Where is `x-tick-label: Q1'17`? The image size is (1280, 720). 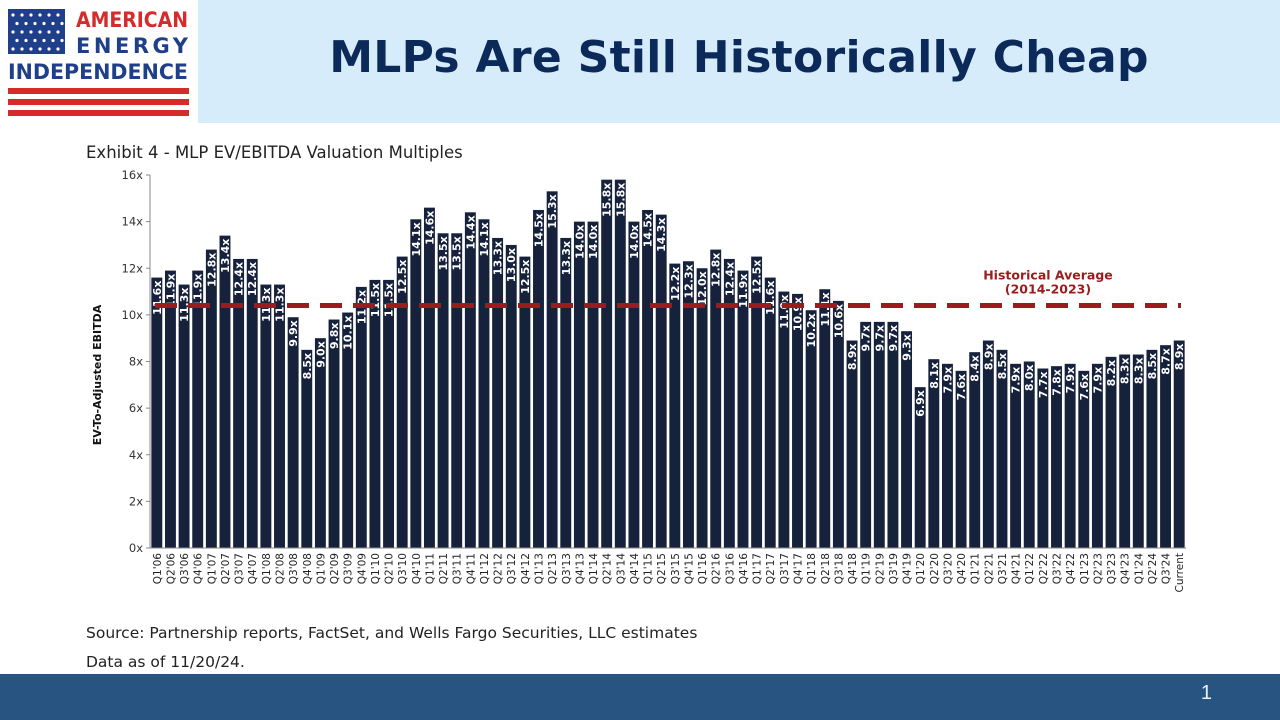 x-tick-label: Q1'17 is located at coordinates (758, 568).